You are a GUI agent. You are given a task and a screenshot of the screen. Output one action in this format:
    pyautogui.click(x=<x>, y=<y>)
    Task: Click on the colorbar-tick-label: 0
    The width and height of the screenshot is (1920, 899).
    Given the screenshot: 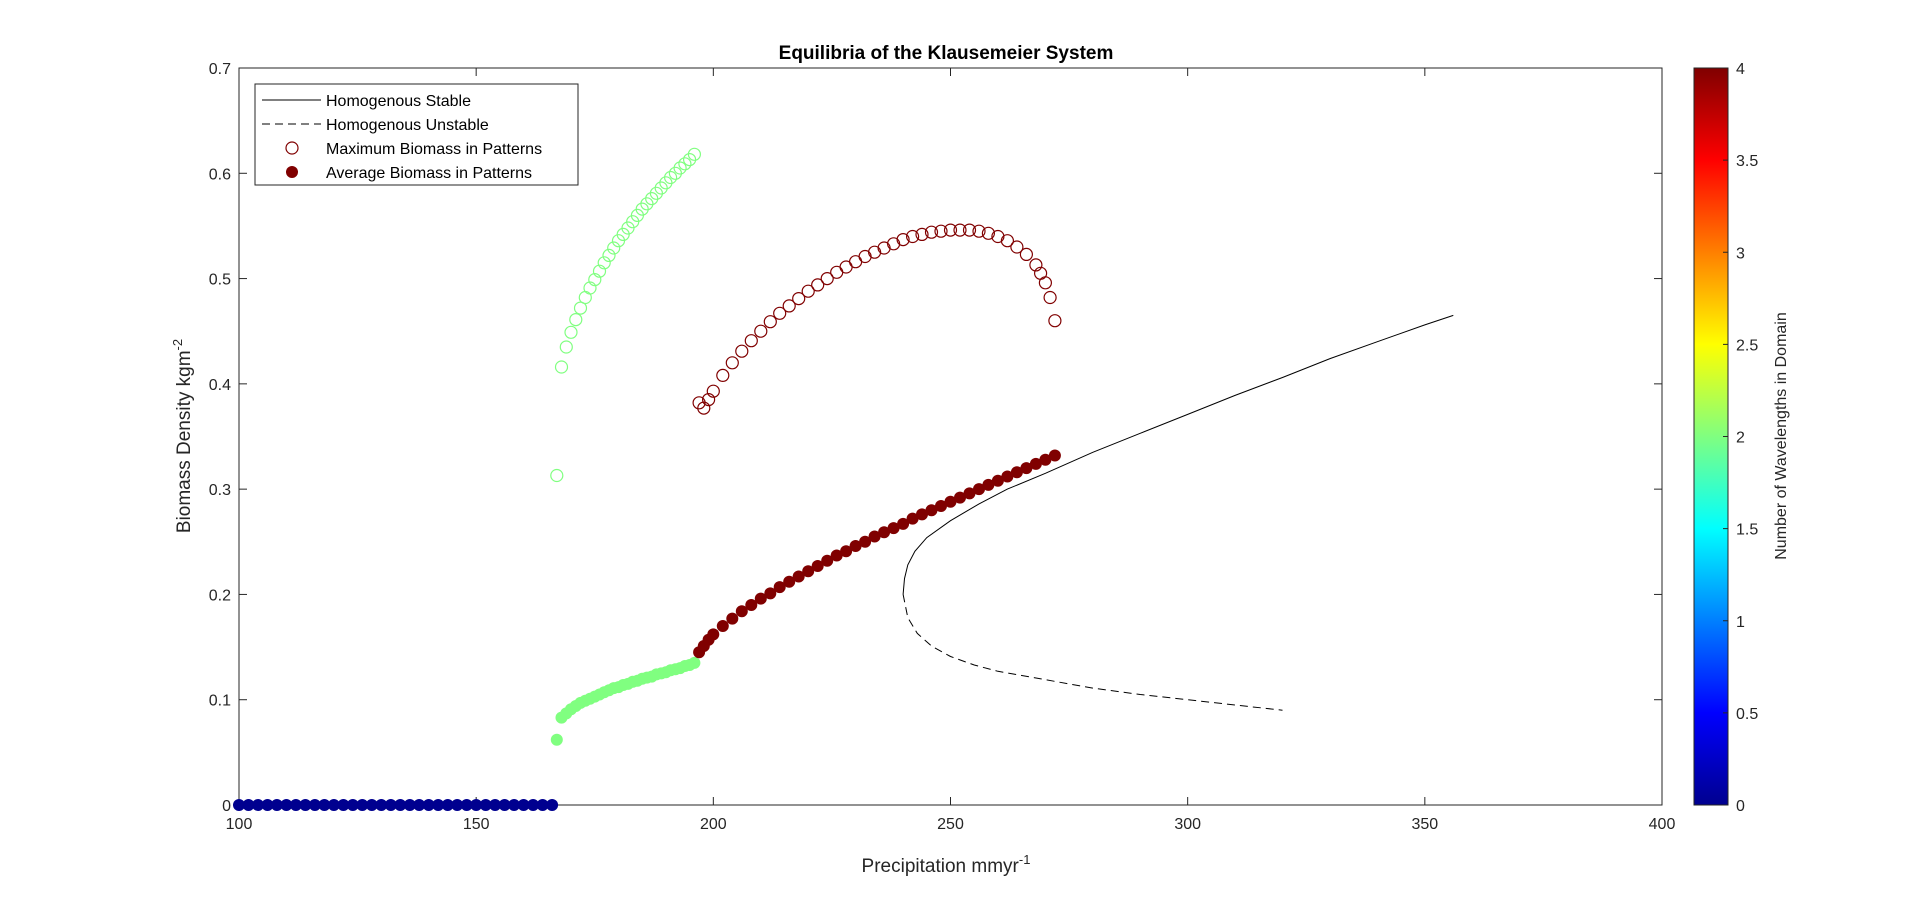 What is the action you would take?
    pyautogui.click(x=1740, y=806)
    